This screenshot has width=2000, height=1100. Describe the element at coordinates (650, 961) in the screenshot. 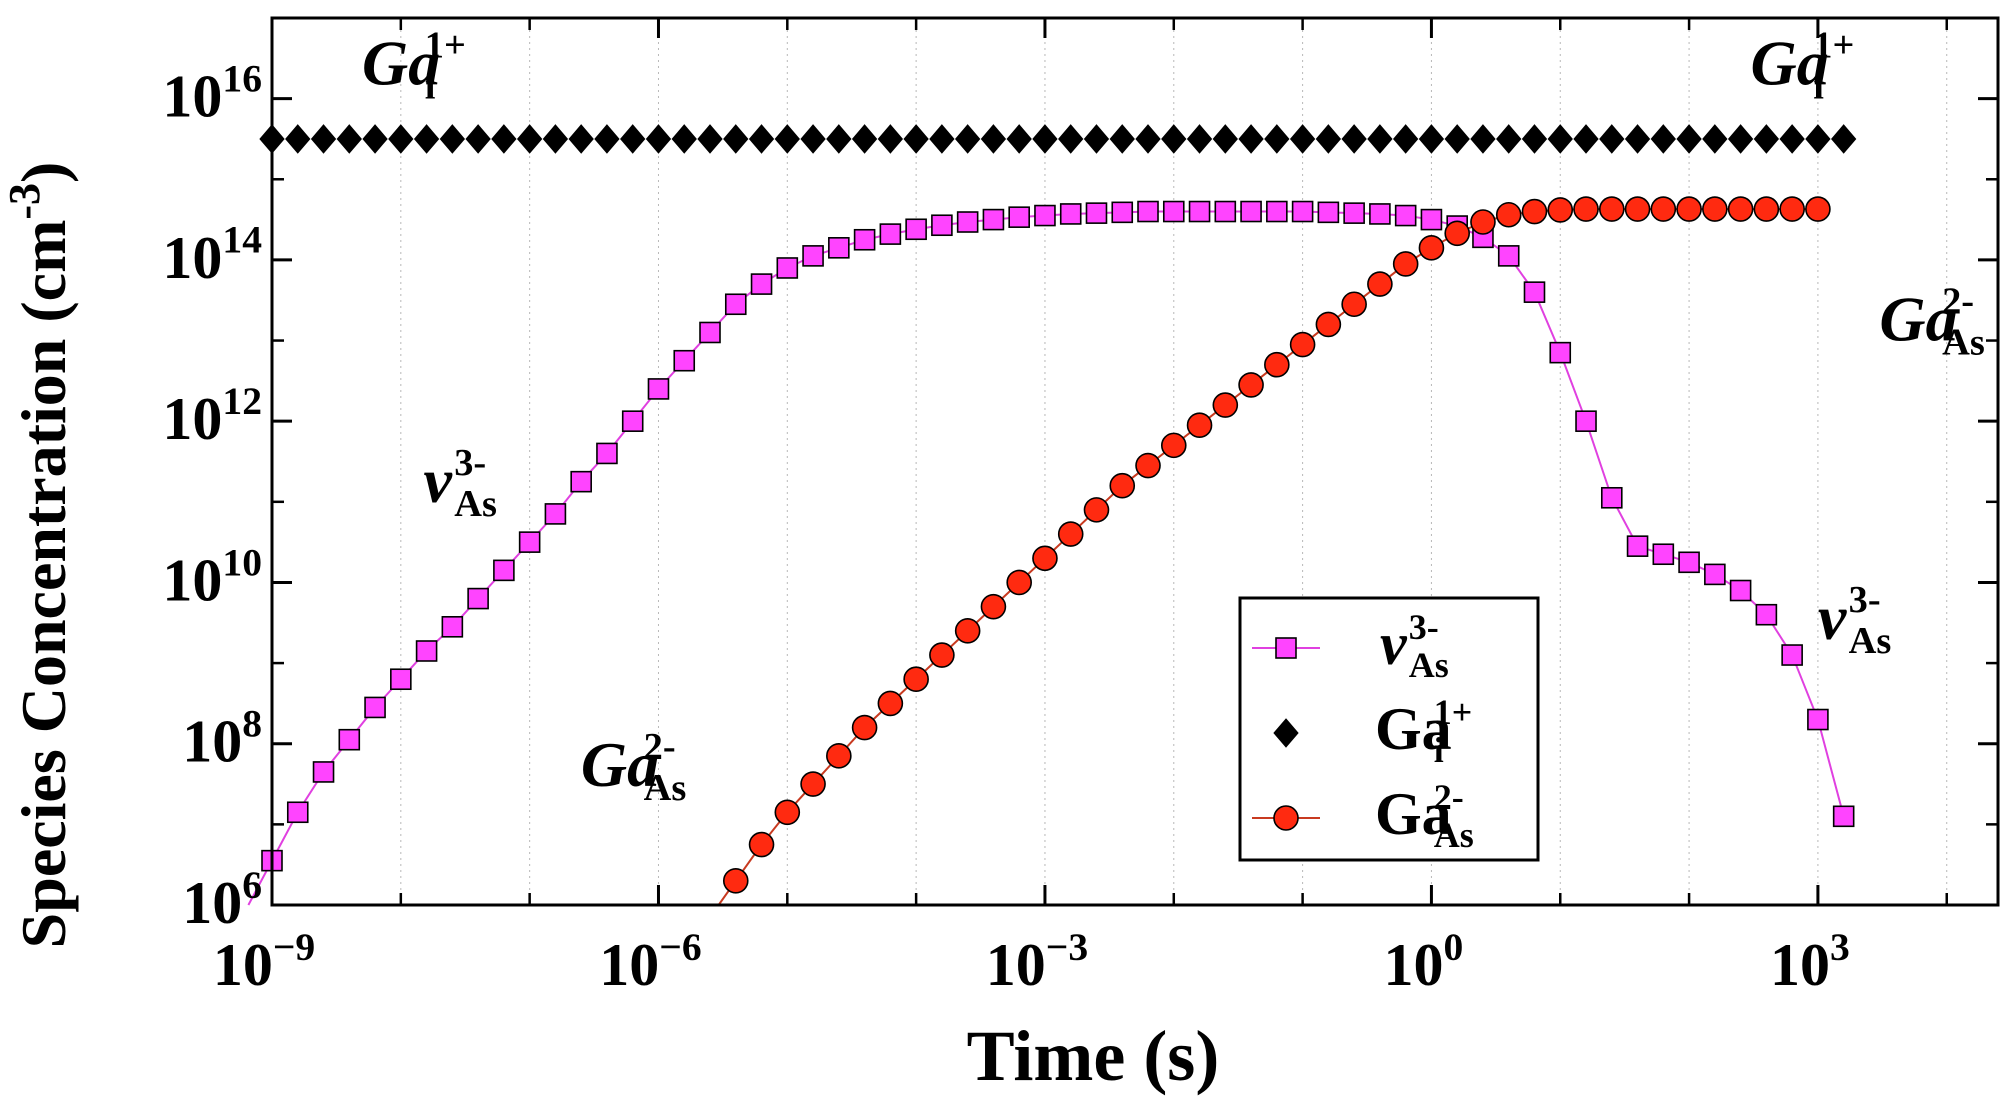

I see `x-tick-label: 10⁻⁶` at that location.